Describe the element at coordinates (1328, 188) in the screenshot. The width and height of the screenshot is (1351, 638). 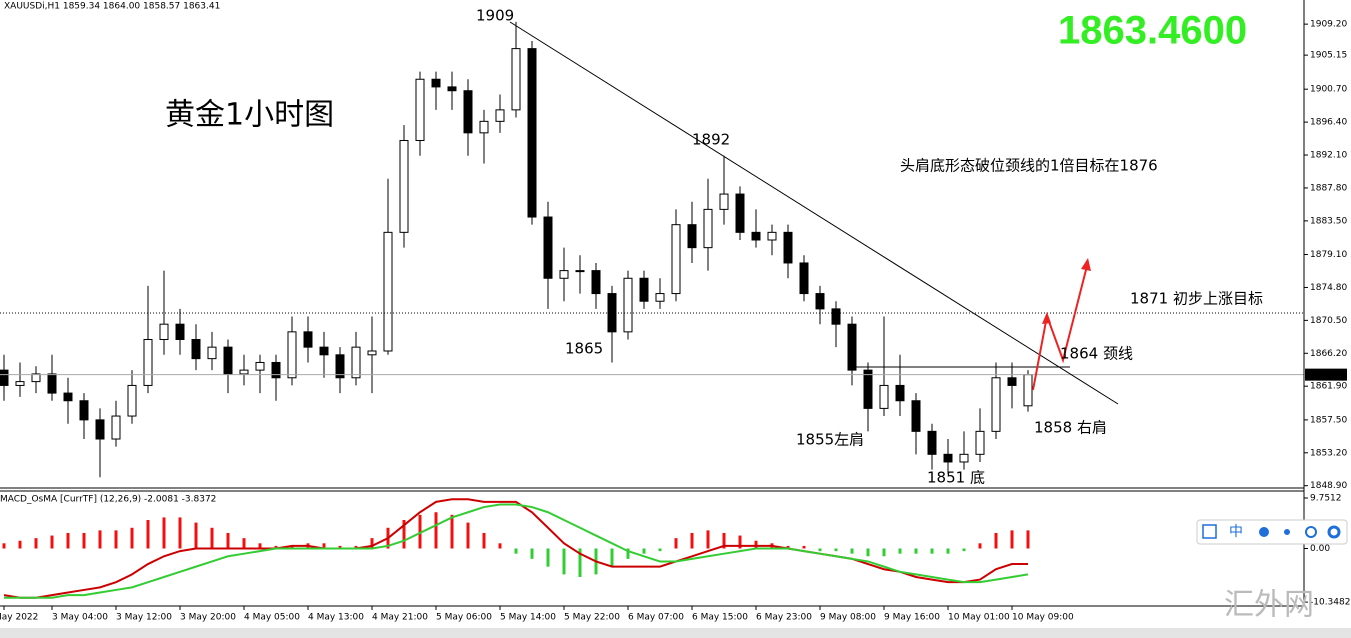
I see `y-tick-label: 1887.80` at that location.